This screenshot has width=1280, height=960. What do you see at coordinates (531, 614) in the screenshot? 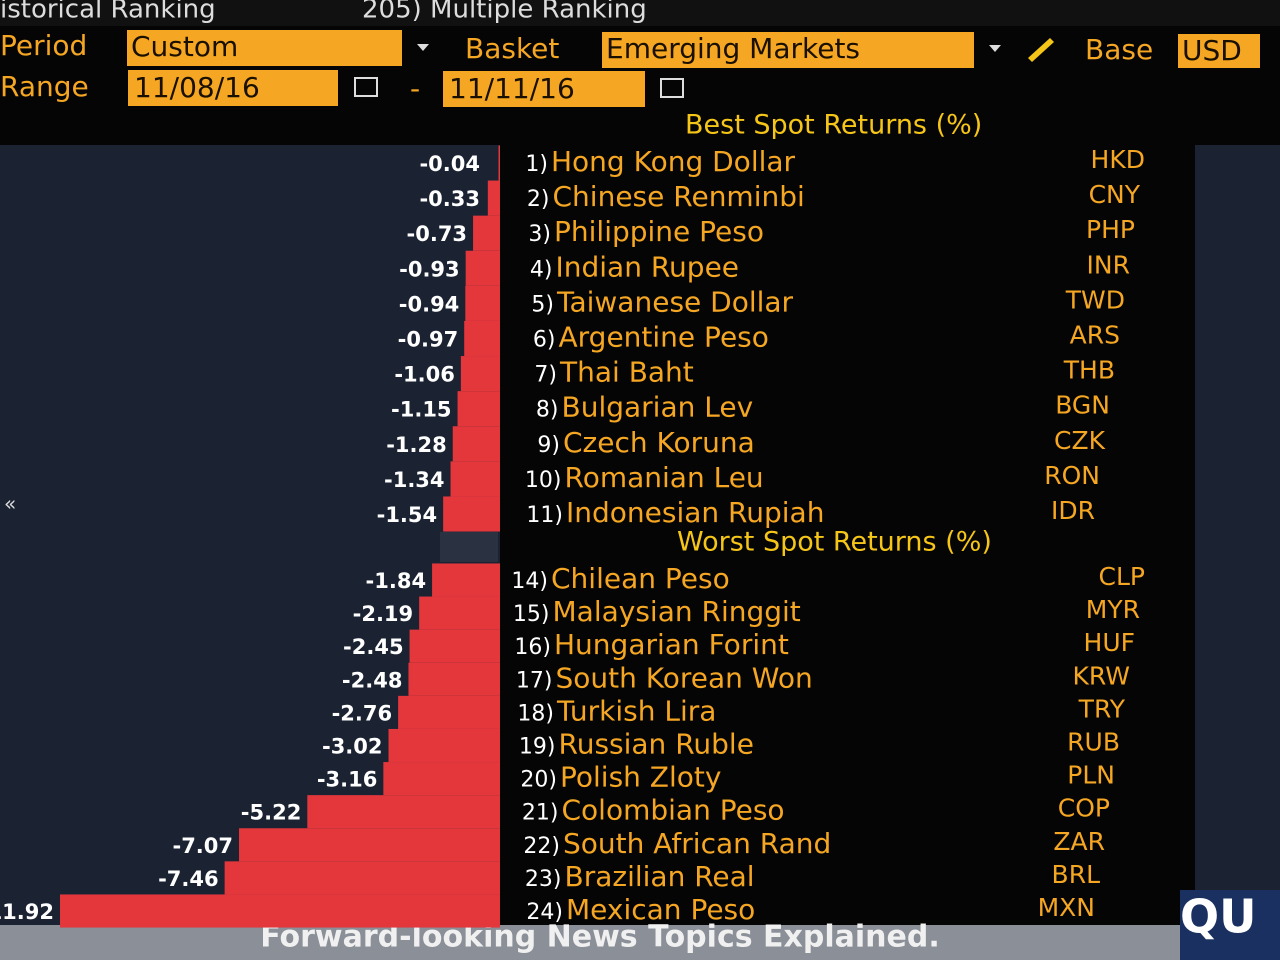
I see `rank: 15)` at bounding box center [531, 614].